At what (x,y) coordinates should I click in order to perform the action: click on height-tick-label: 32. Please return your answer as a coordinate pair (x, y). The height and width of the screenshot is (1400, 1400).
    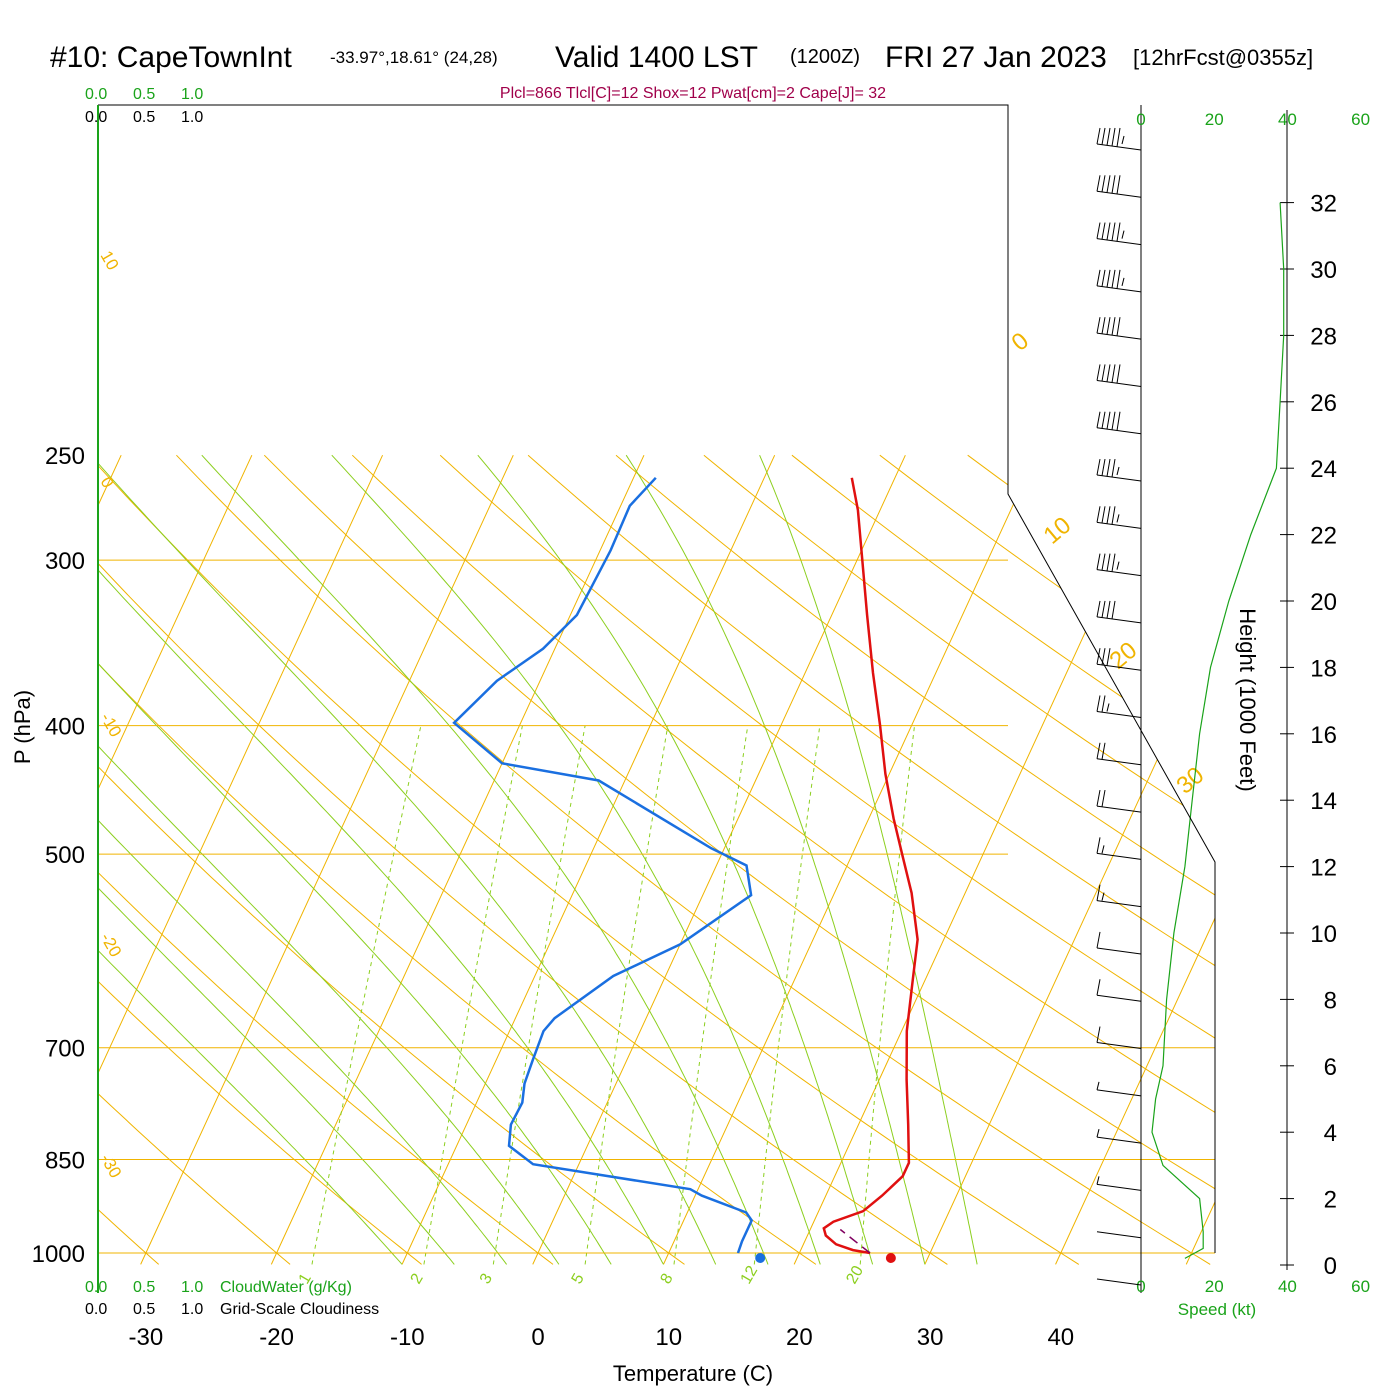
    Looking at the image, I should click on (1323, 204).